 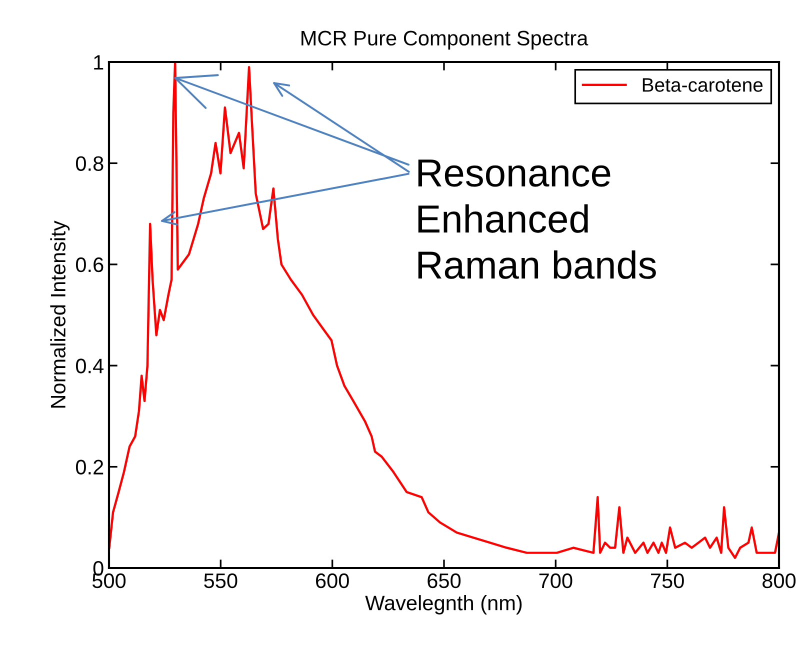 What do you see at coordinates (444, 580) in the screenshot?
I see `x-tick-label: 650` at bounding box center [444, 580].